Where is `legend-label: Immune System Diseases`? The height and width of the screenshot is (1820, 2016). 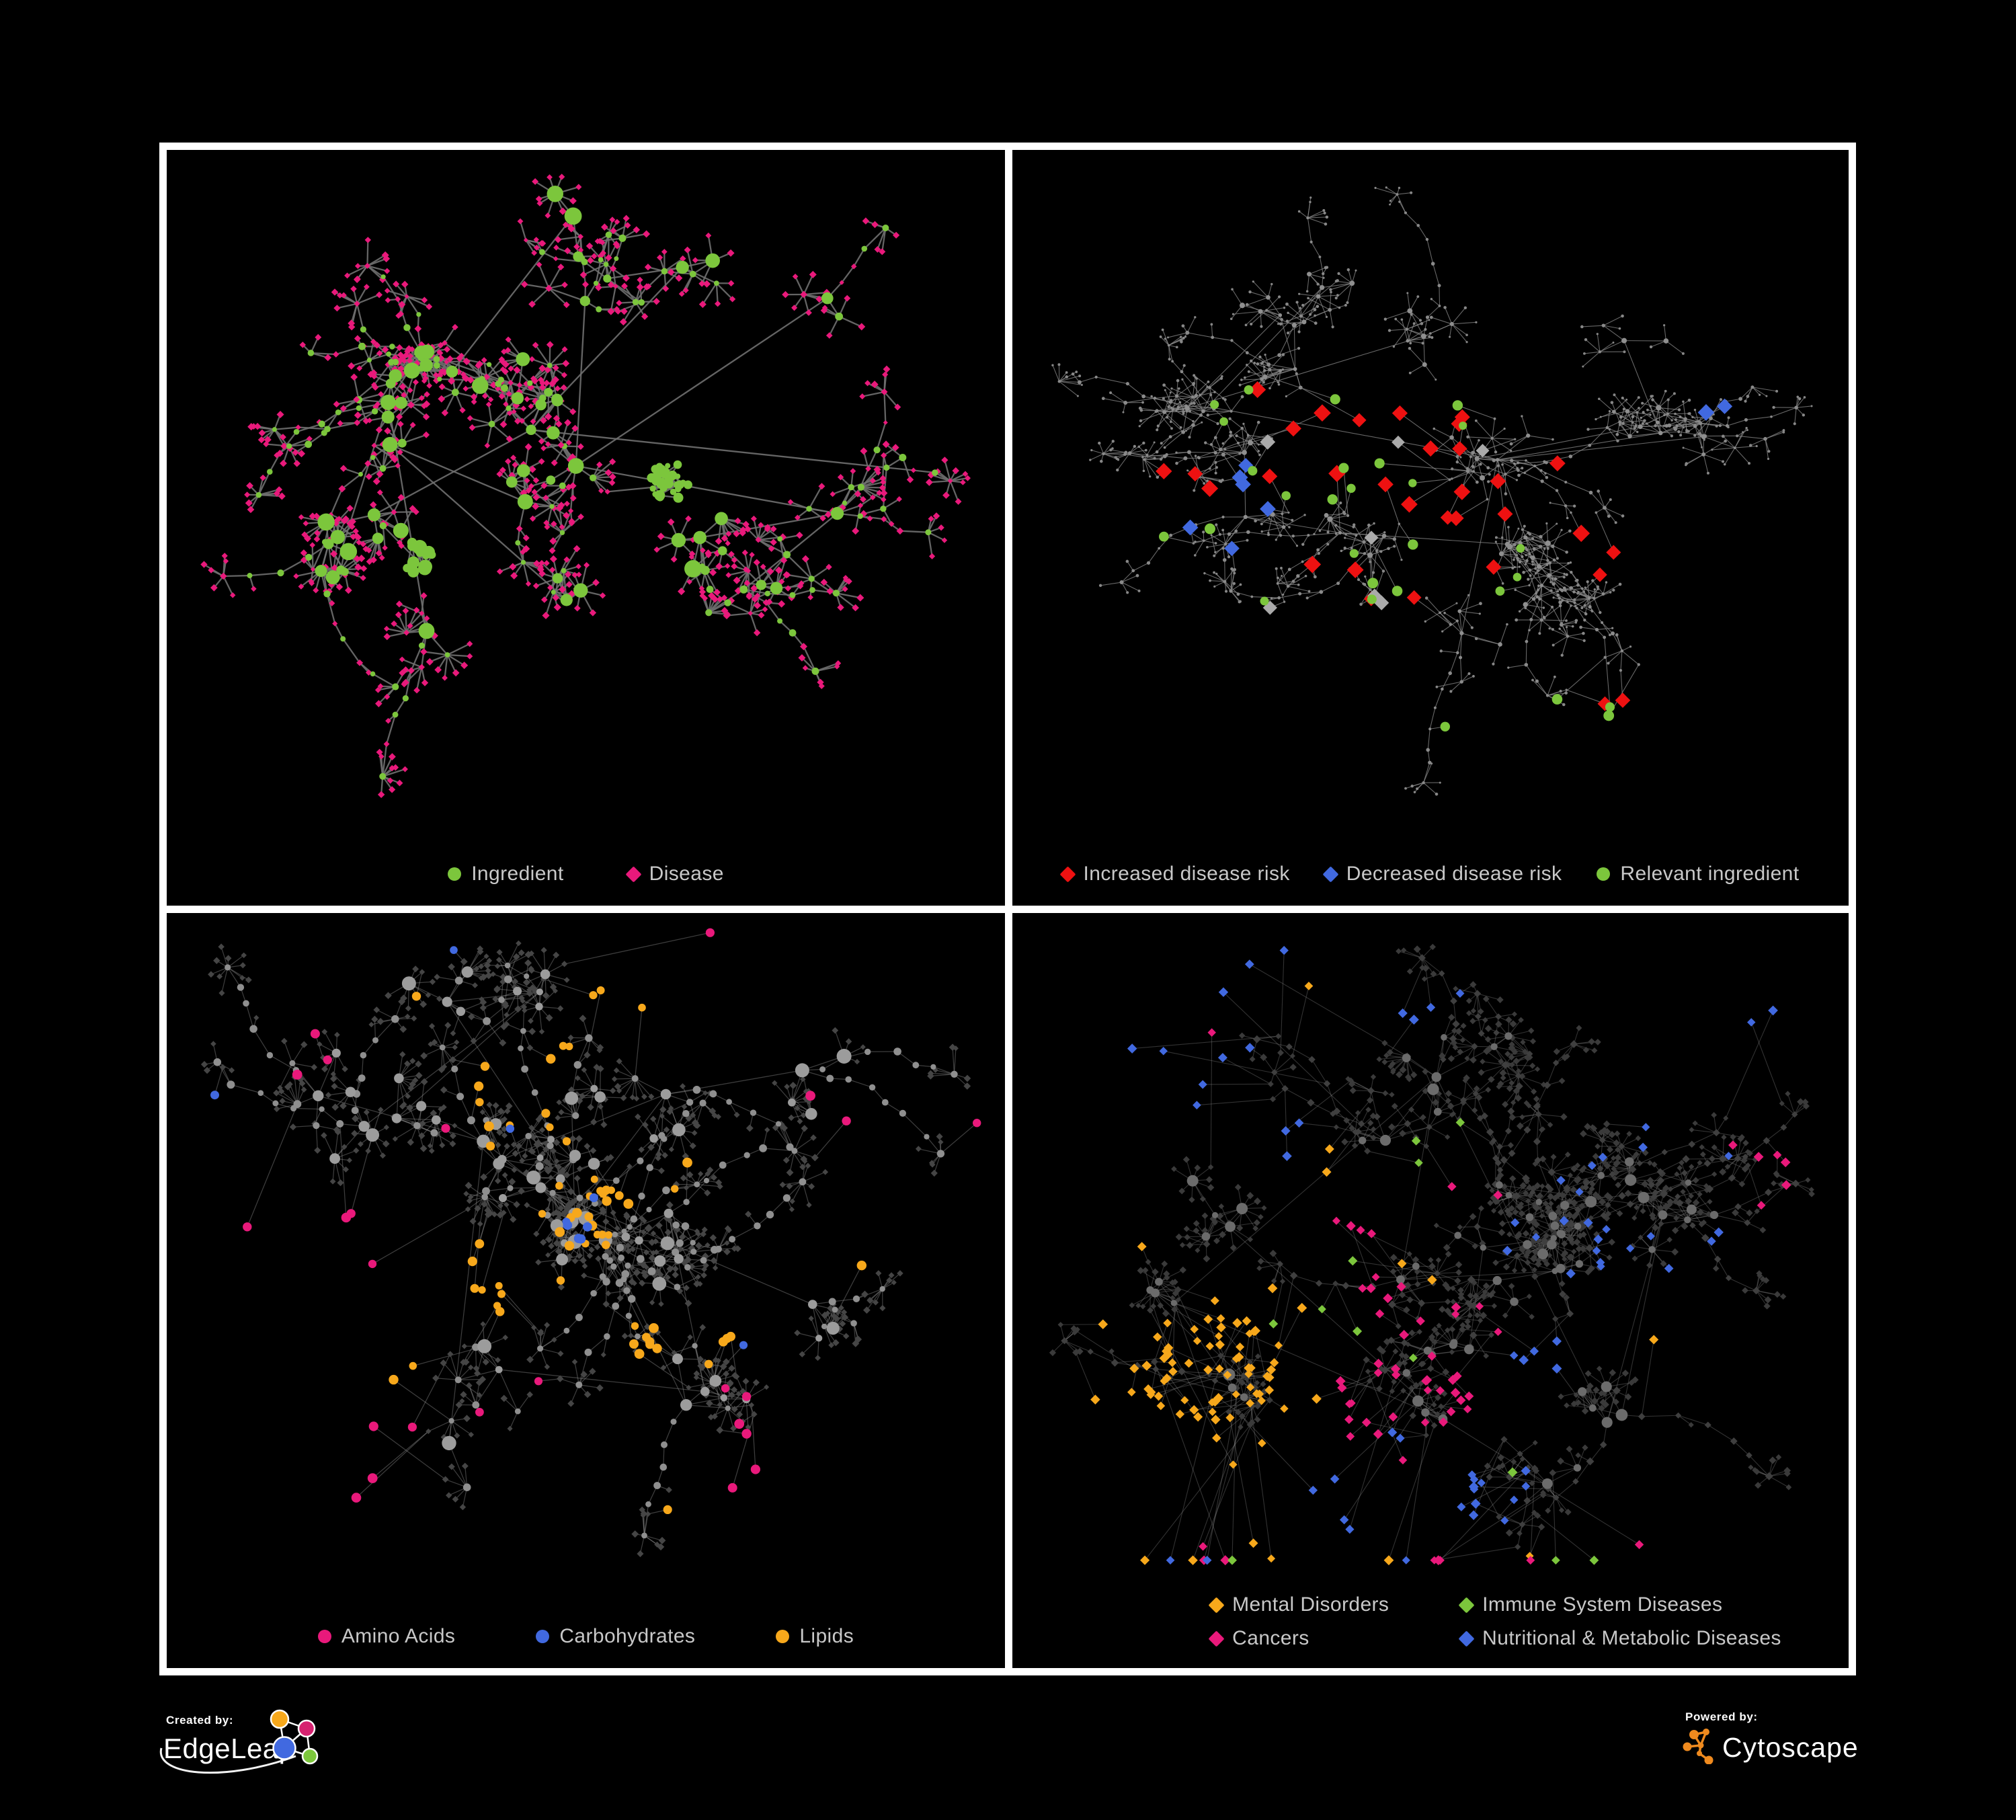
legend-label: Immune System Diseases is located at coordinates (1602, 1604).